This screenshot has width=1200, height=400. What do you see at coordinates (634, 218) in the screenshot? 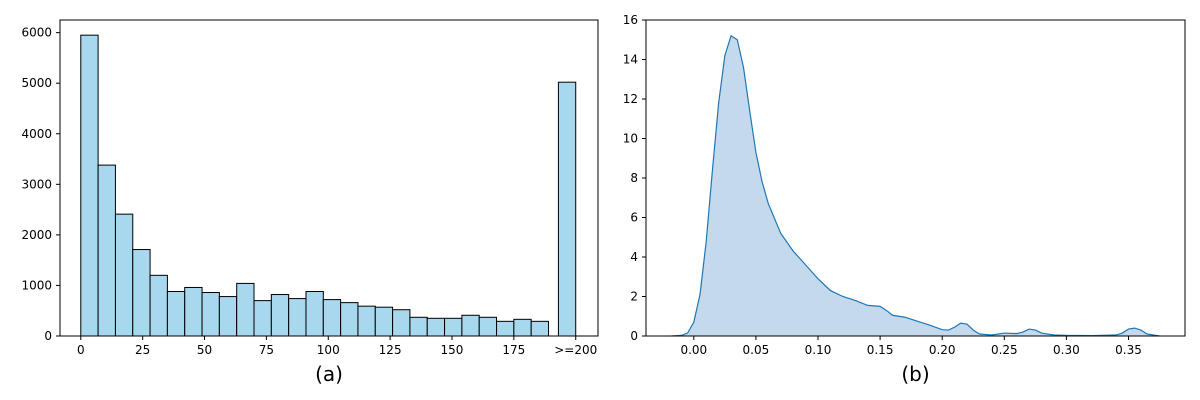
I see `y-tick-label: 6` at bounding box center [634, 218].